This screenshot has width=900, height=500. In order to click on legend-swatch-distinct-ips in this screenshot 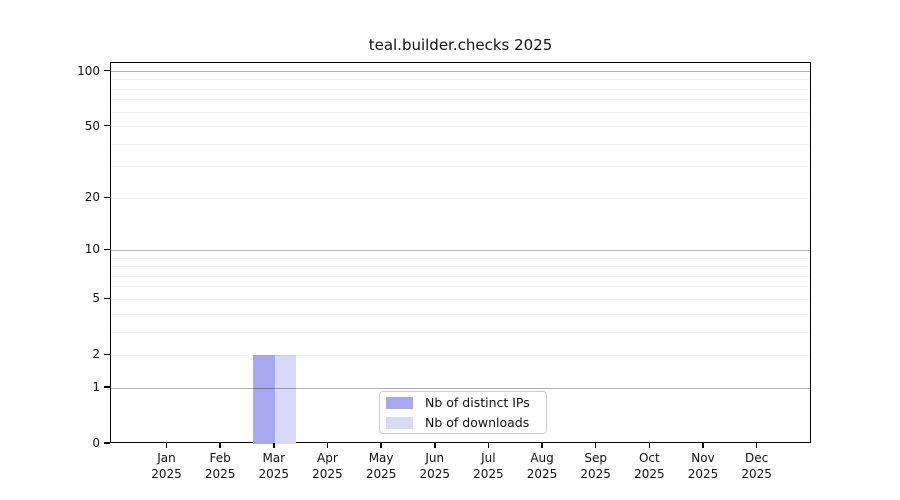, I will do `click(399, 402)`.